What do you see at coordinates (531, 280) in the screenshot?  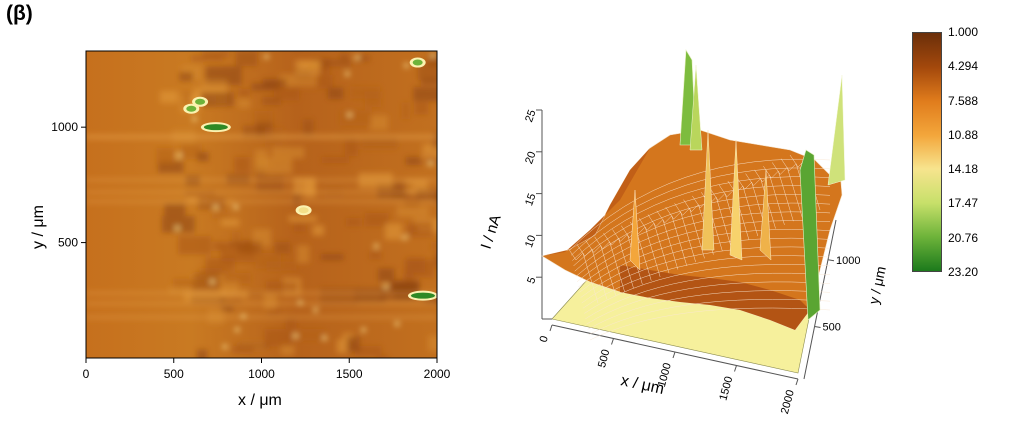 I see `surface-ztick-label: 5` at bounding box center [531, 280].